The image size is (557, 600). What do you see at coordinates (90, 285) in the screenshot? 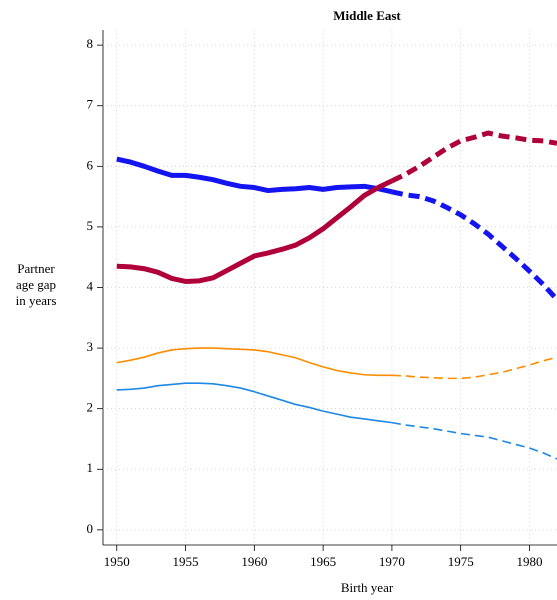
I see `y-tick-label: 4` at bounding box center [90, 285].